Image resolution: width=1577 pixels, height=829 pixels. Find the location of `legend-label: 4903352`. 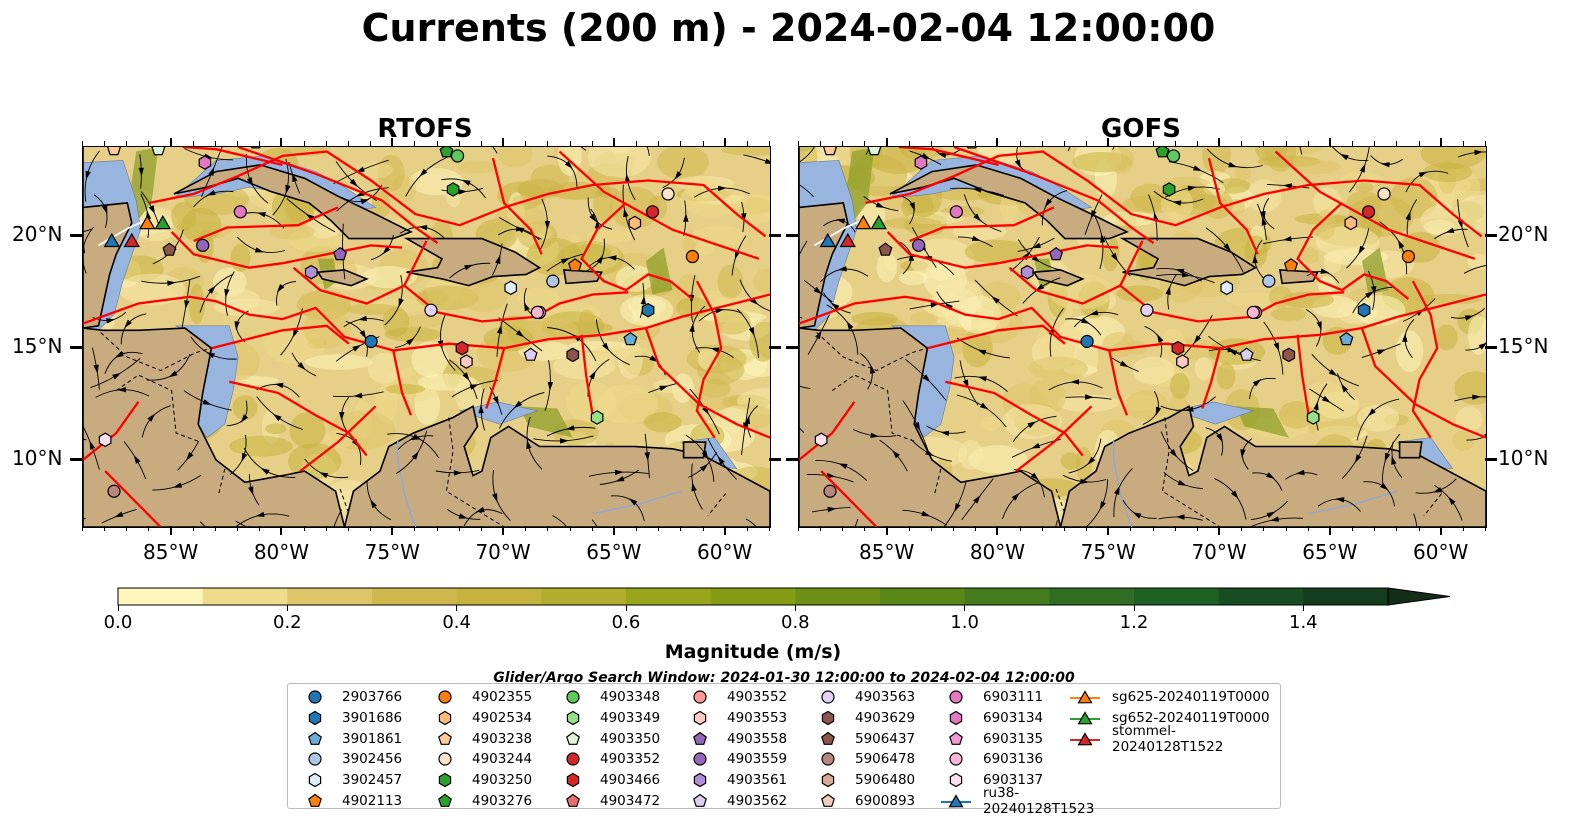

legend-label: 4903352 is located at coordinates (630, 759).